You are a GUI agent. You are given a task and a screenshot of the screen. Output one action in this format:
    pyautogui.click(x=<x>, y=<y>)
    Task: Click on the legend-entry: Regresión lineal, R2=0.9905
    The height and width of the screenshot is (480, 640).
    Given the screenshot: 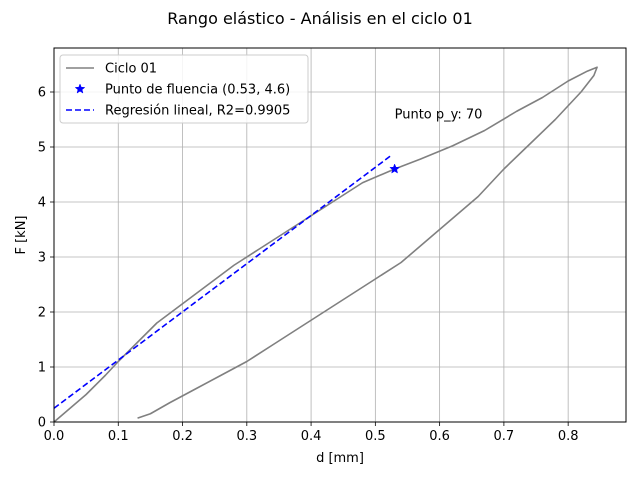 What is the action you would take?
    pyautogui.click(x=197, y=111)
    